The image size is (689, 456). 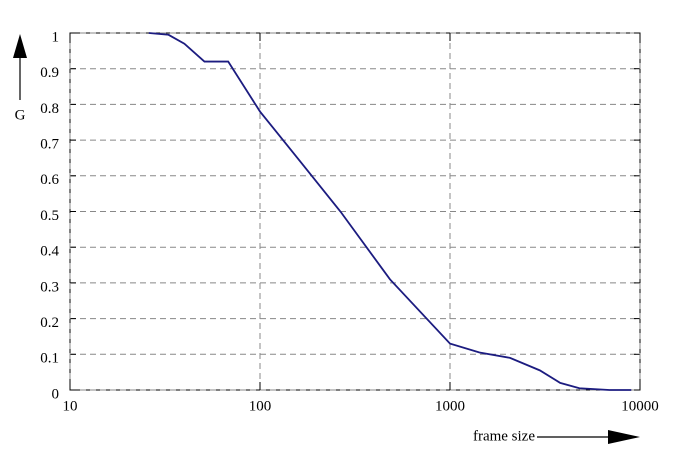 What do you see at coordinates (49, 216) in the screenshot?
I see `y-tick-label: 0.5` at bounding box center [49, 216].